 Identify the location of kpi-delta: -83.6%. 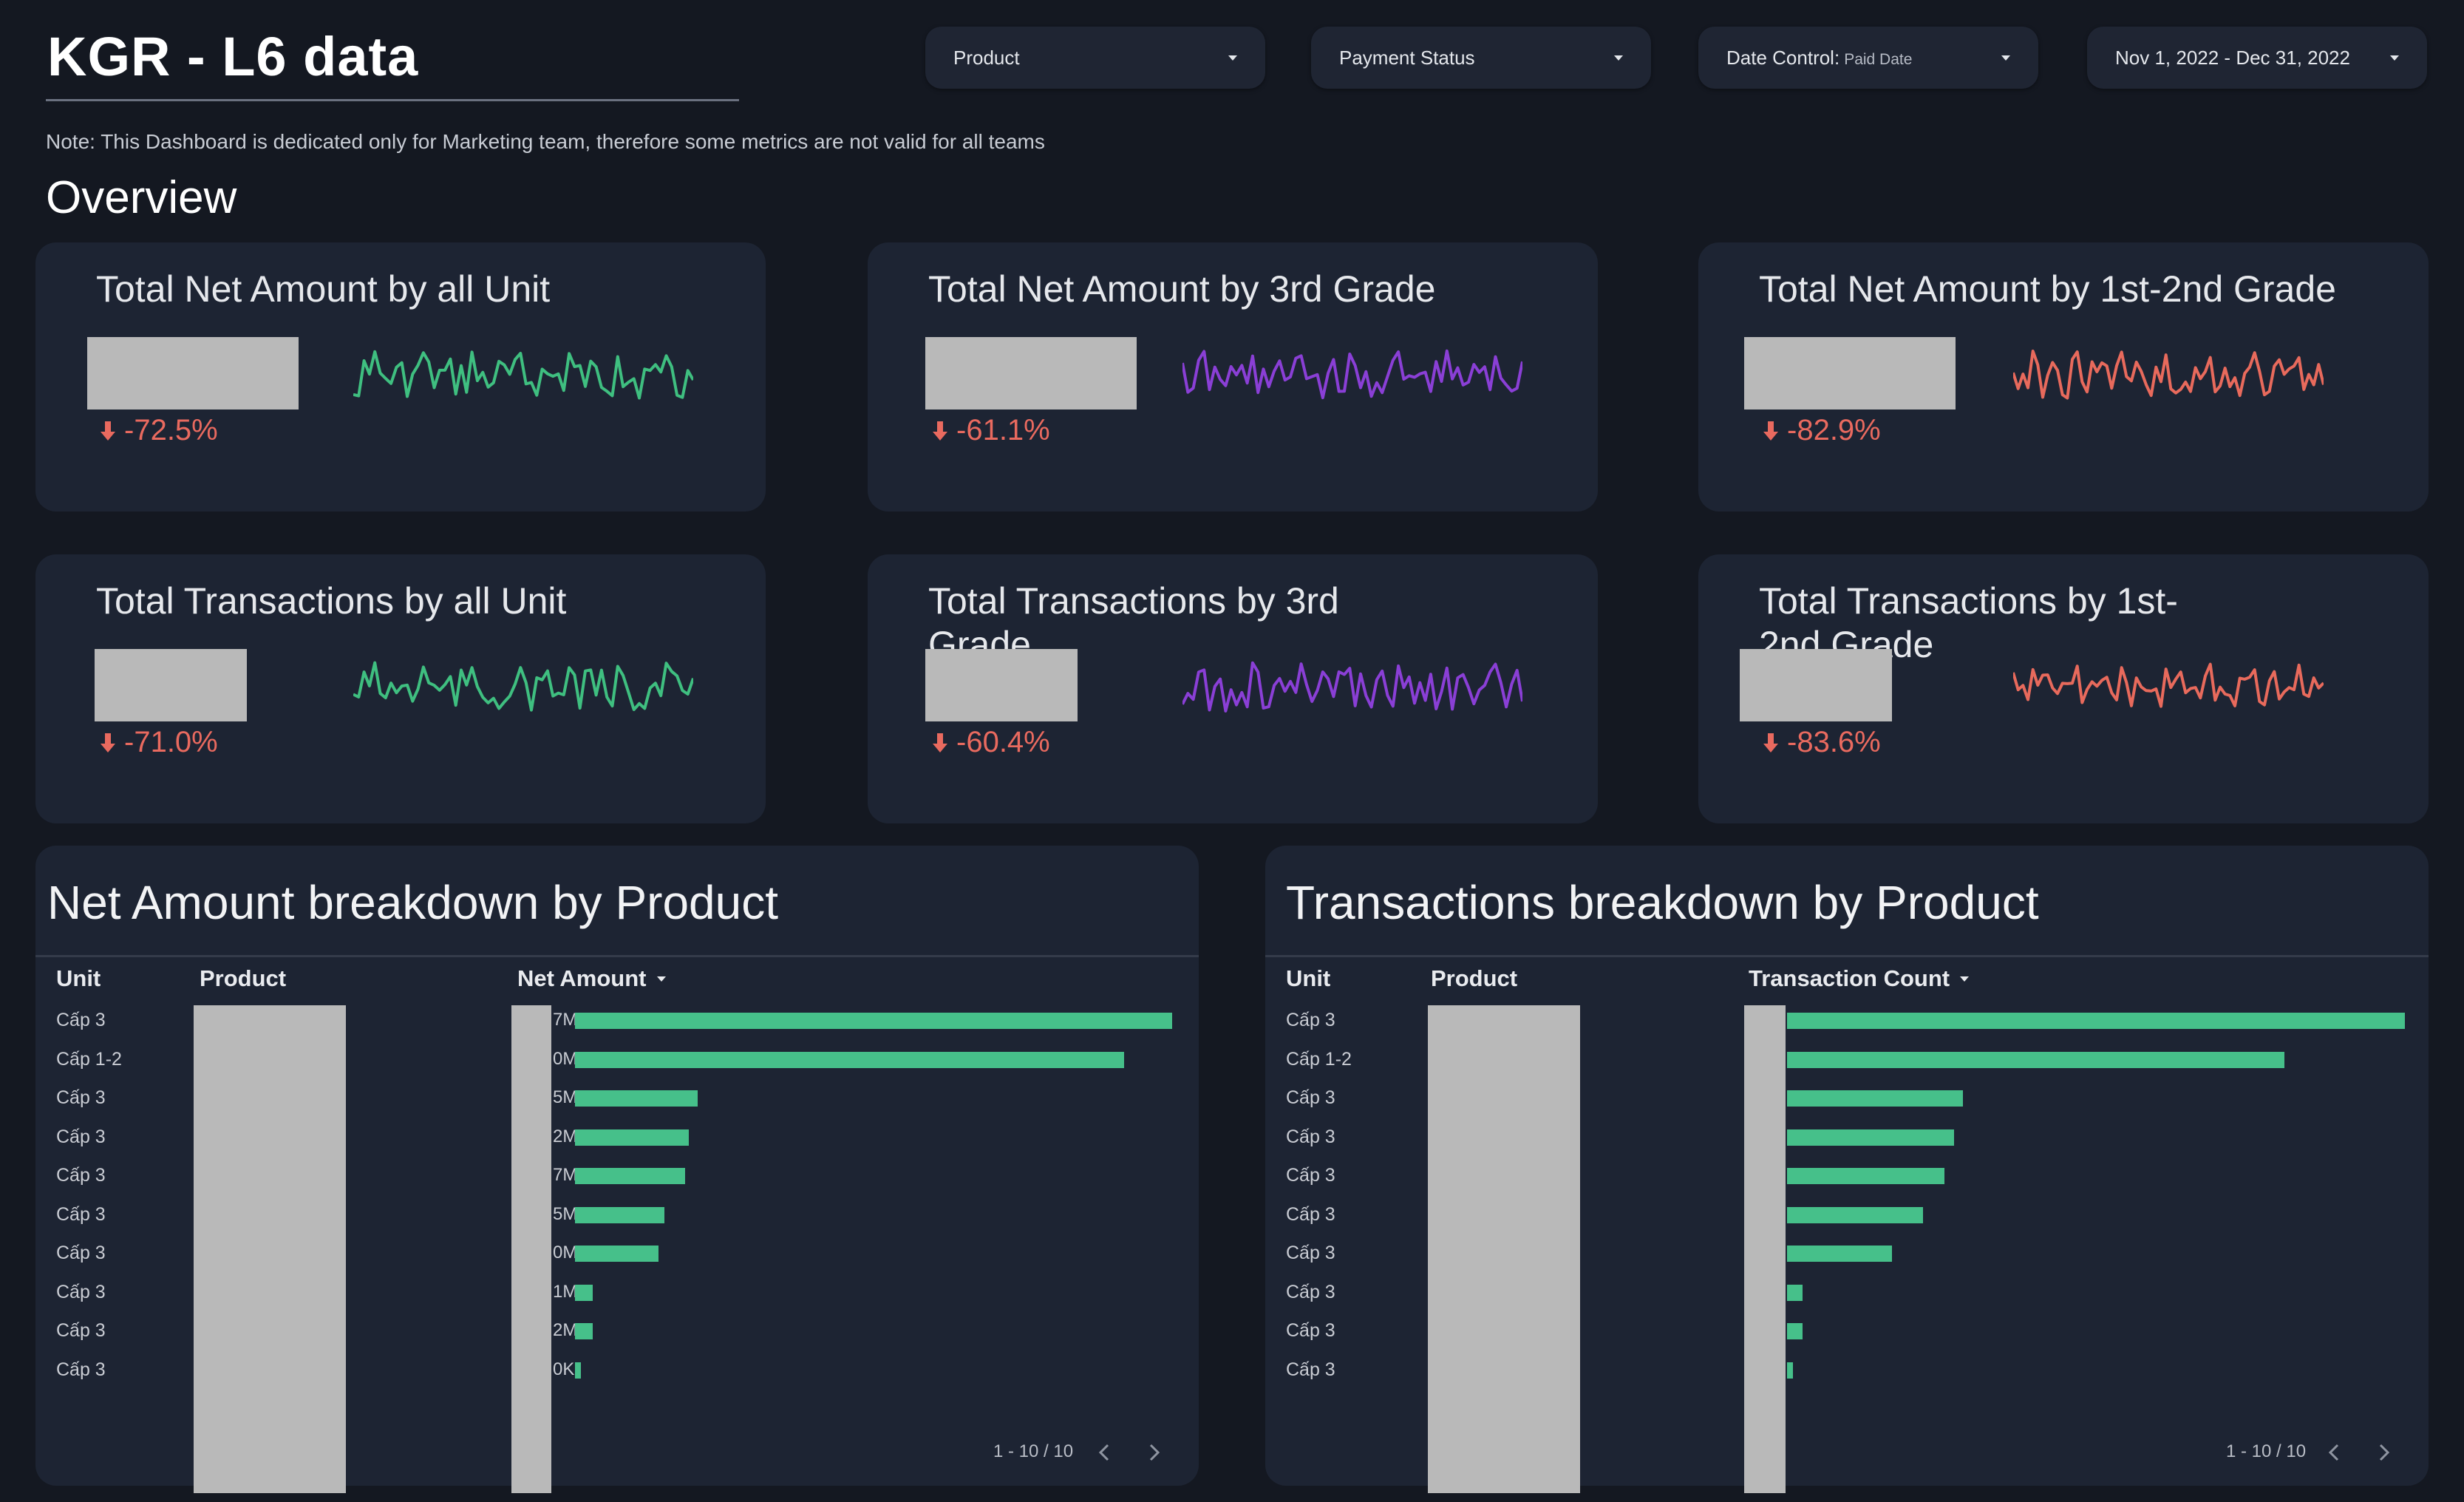
(1821, 742).